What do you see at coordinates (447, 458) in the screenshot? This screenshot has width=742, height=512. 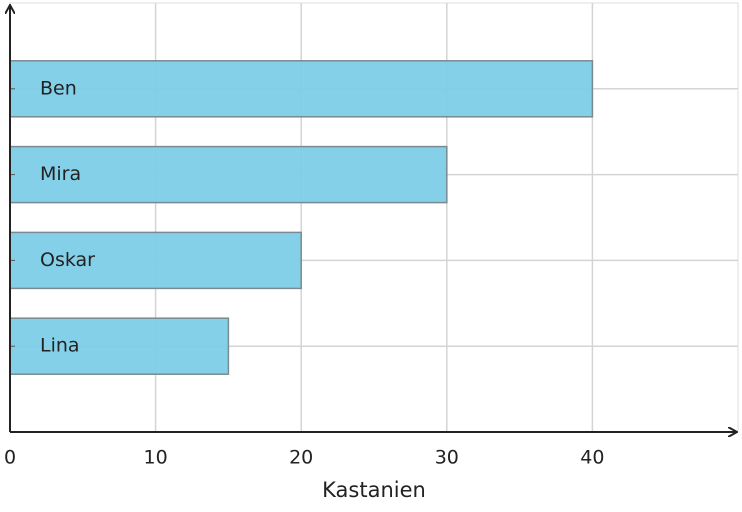 I see `x-tick-label: 30` at bounding box center [447, 458].